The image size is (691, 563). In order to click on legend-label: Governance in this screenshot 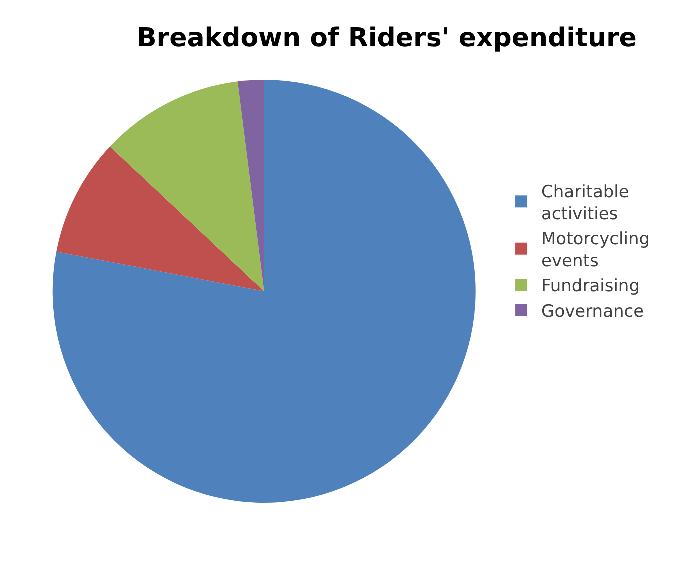, I will do `click(593, 312)`.